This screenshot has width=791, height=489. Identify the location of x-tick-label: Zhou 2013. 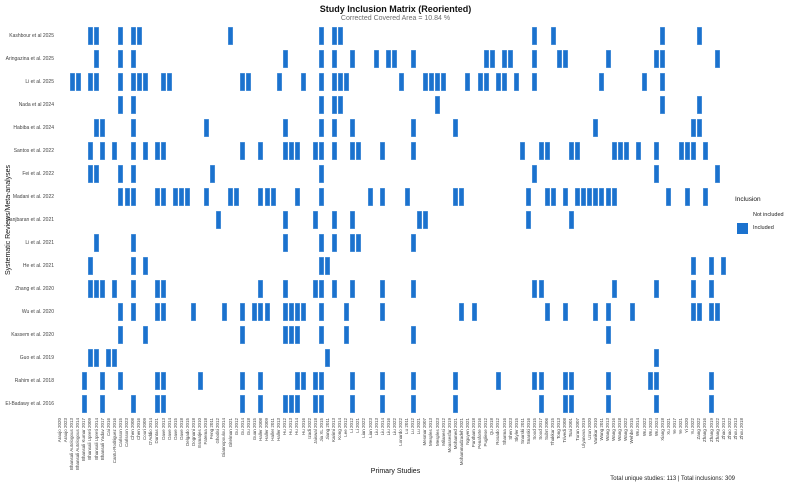
(735, 428).